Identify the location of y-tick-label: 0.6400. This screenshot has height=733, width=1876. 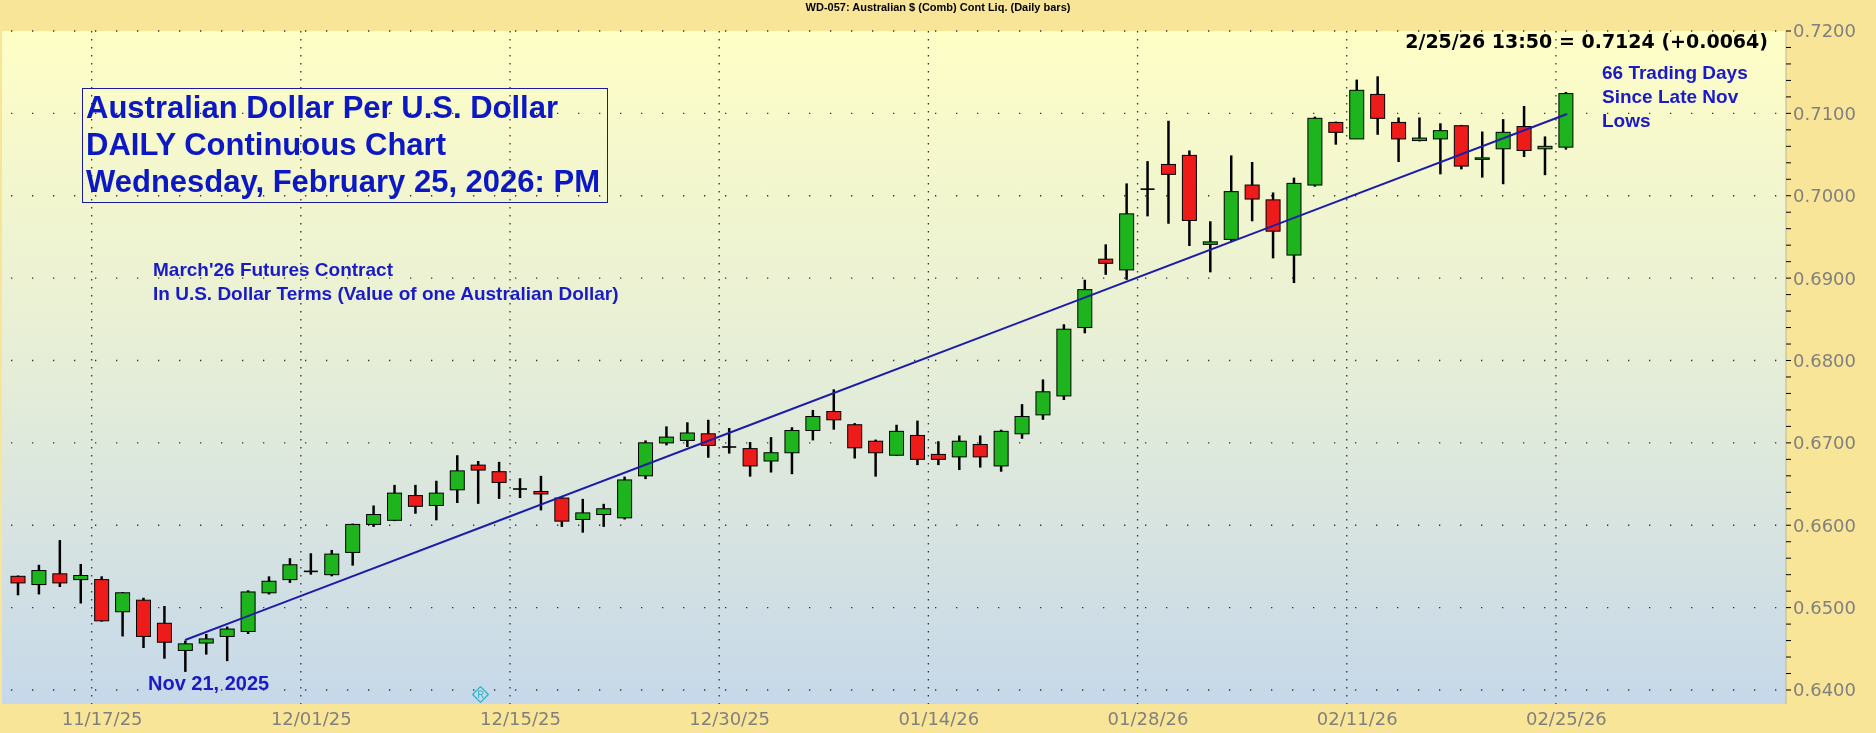
(1824, 690).